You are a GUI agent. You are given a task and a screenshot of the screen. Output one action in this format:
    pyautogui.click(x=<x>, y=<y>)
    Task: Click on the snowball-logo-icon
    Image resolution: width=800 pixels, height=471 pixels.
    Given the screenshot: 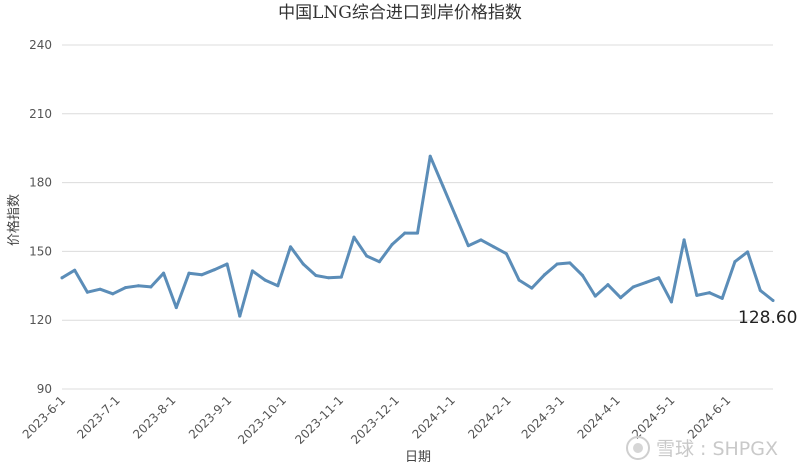 What is the action you would take?
    pyautogui.click(x=637, y=447)
    